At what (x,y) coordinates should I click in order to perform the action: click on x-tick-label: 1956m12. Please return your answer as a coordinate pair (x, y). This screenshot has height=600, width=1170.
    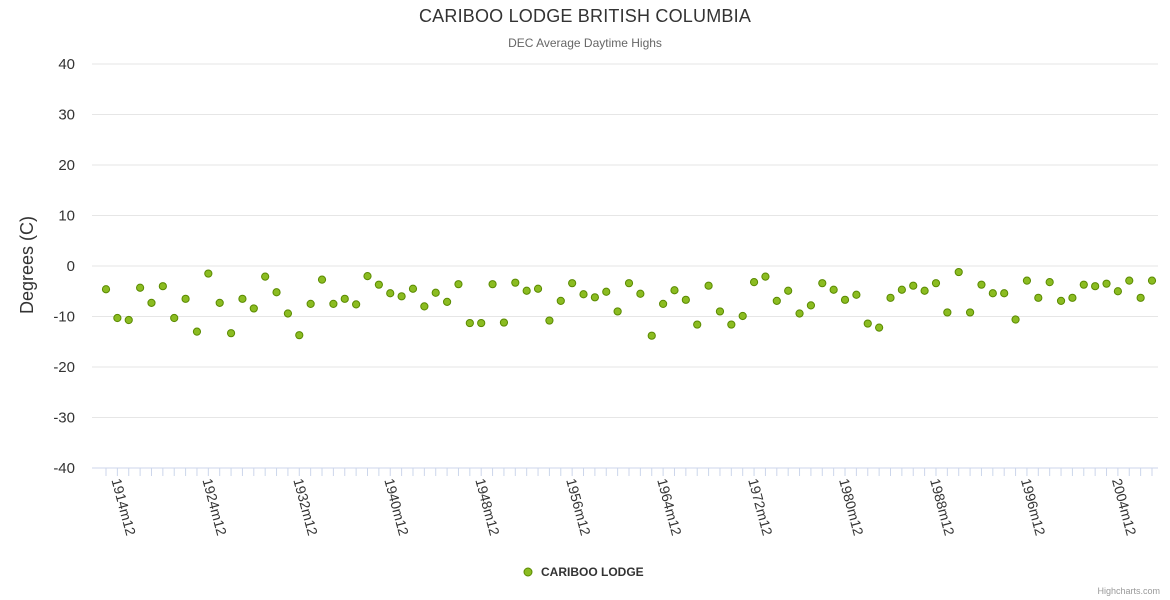
    Looking at the image, I should click on (578, 507).